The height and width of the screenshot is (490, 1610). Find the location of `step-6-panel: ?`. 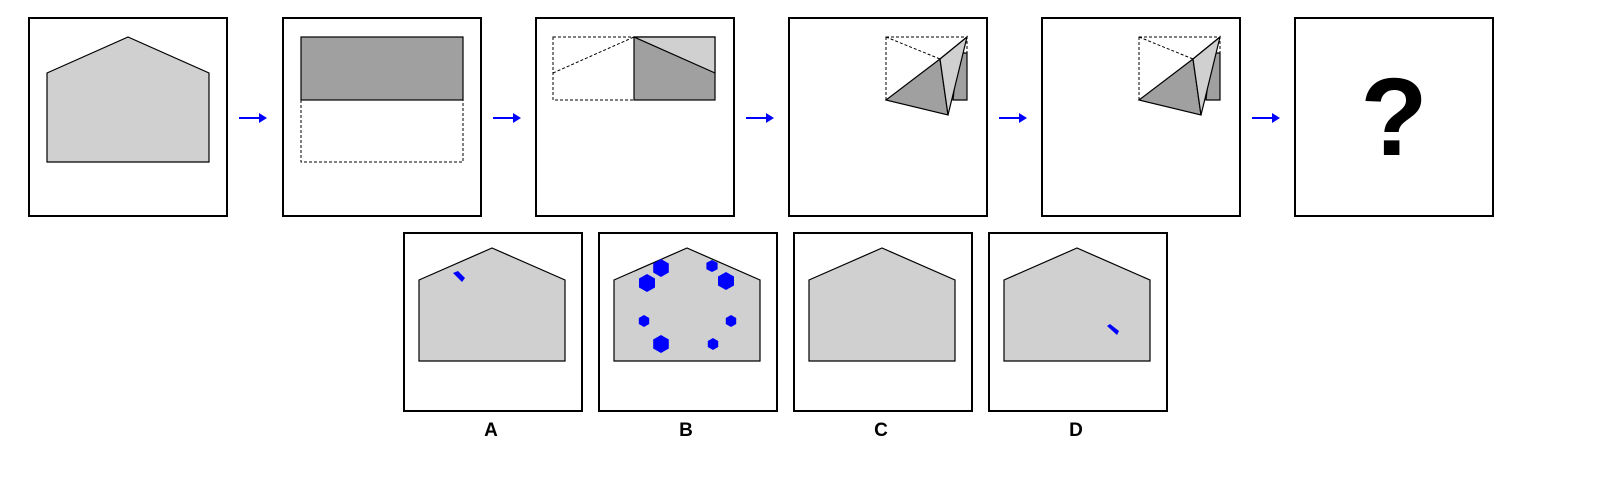

step-6-panel: ? is located at coordinates (1394, 117).